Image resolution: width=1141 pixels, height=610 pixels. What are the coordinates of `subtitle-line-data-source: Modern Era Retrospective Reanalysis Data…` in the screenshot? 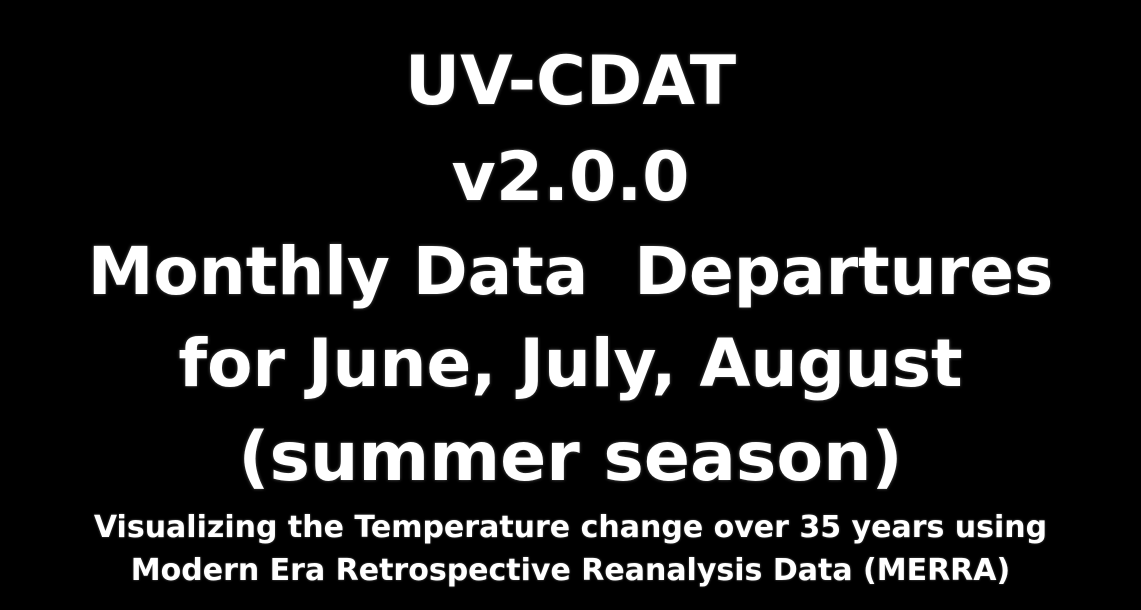 It's located at (570, 570).